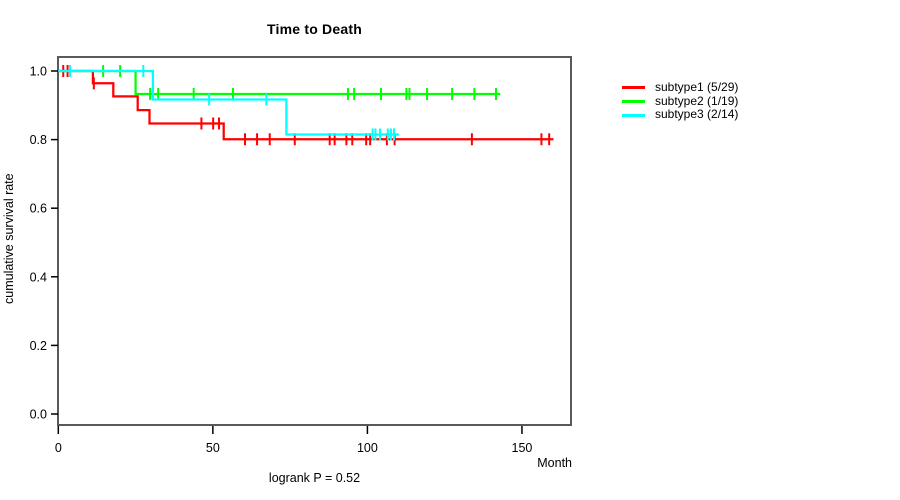  I want to click on x-axis-label: Month, so click(554, 463).